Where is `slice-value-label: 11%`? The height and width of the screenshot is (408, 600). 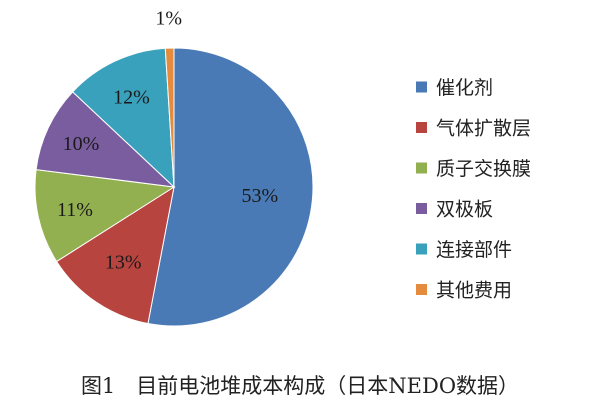
slice-value-label: 11% is located at coordinates (75, 210).